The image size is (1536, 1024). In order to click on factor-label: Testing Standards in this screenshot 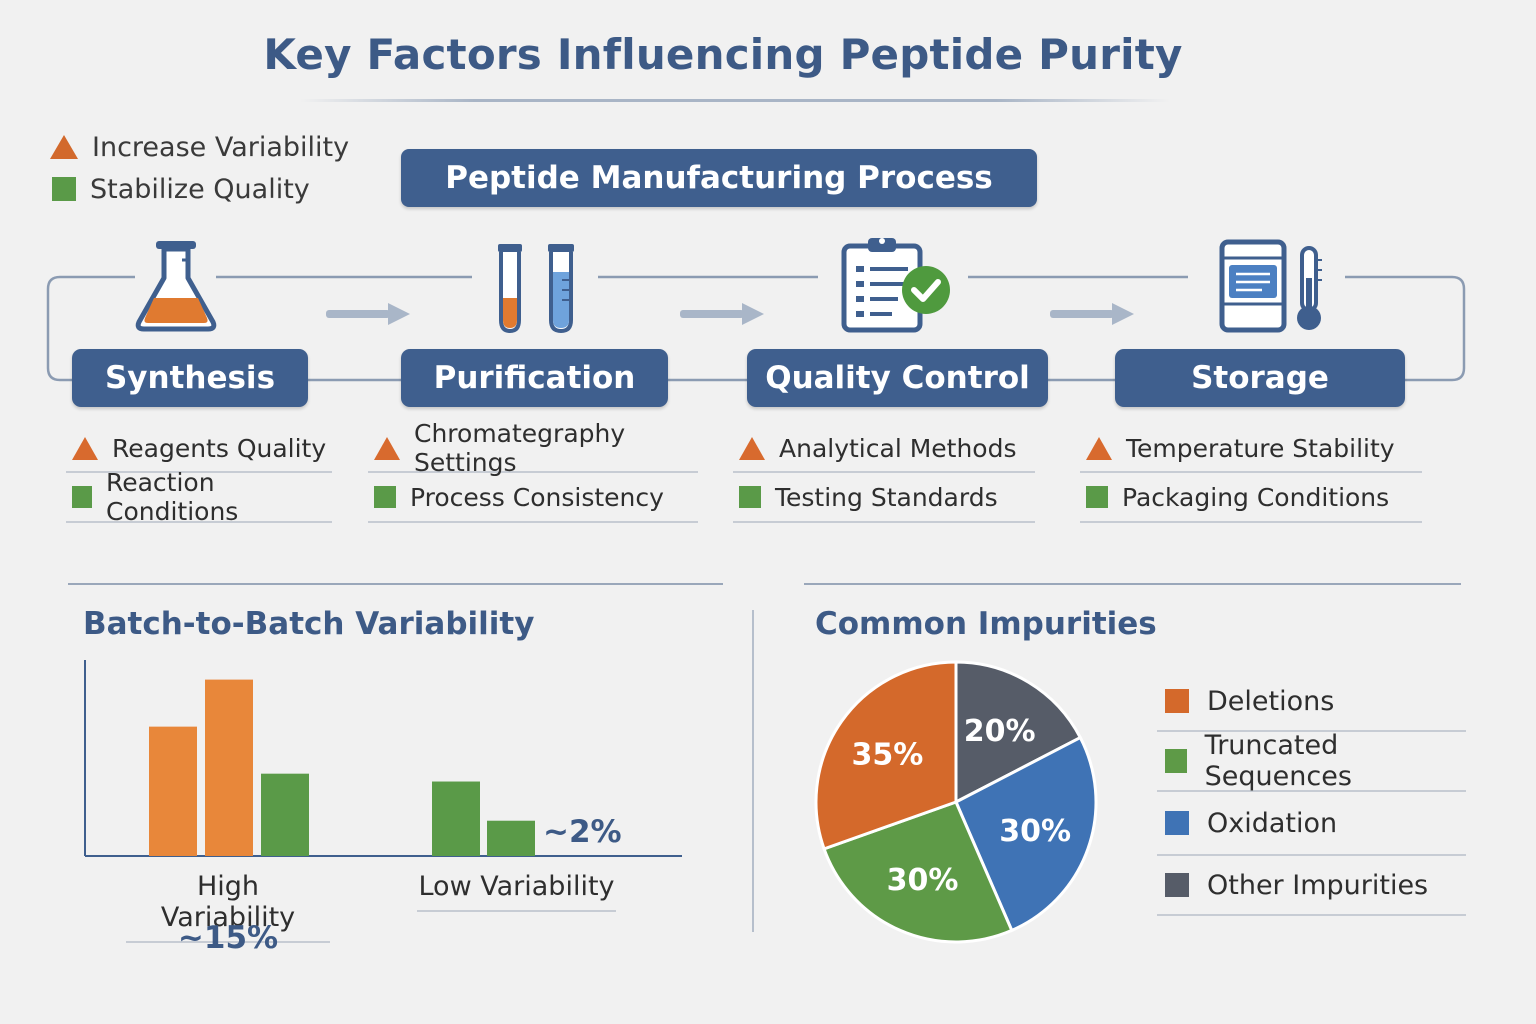, I will do `click(886, 497)`.